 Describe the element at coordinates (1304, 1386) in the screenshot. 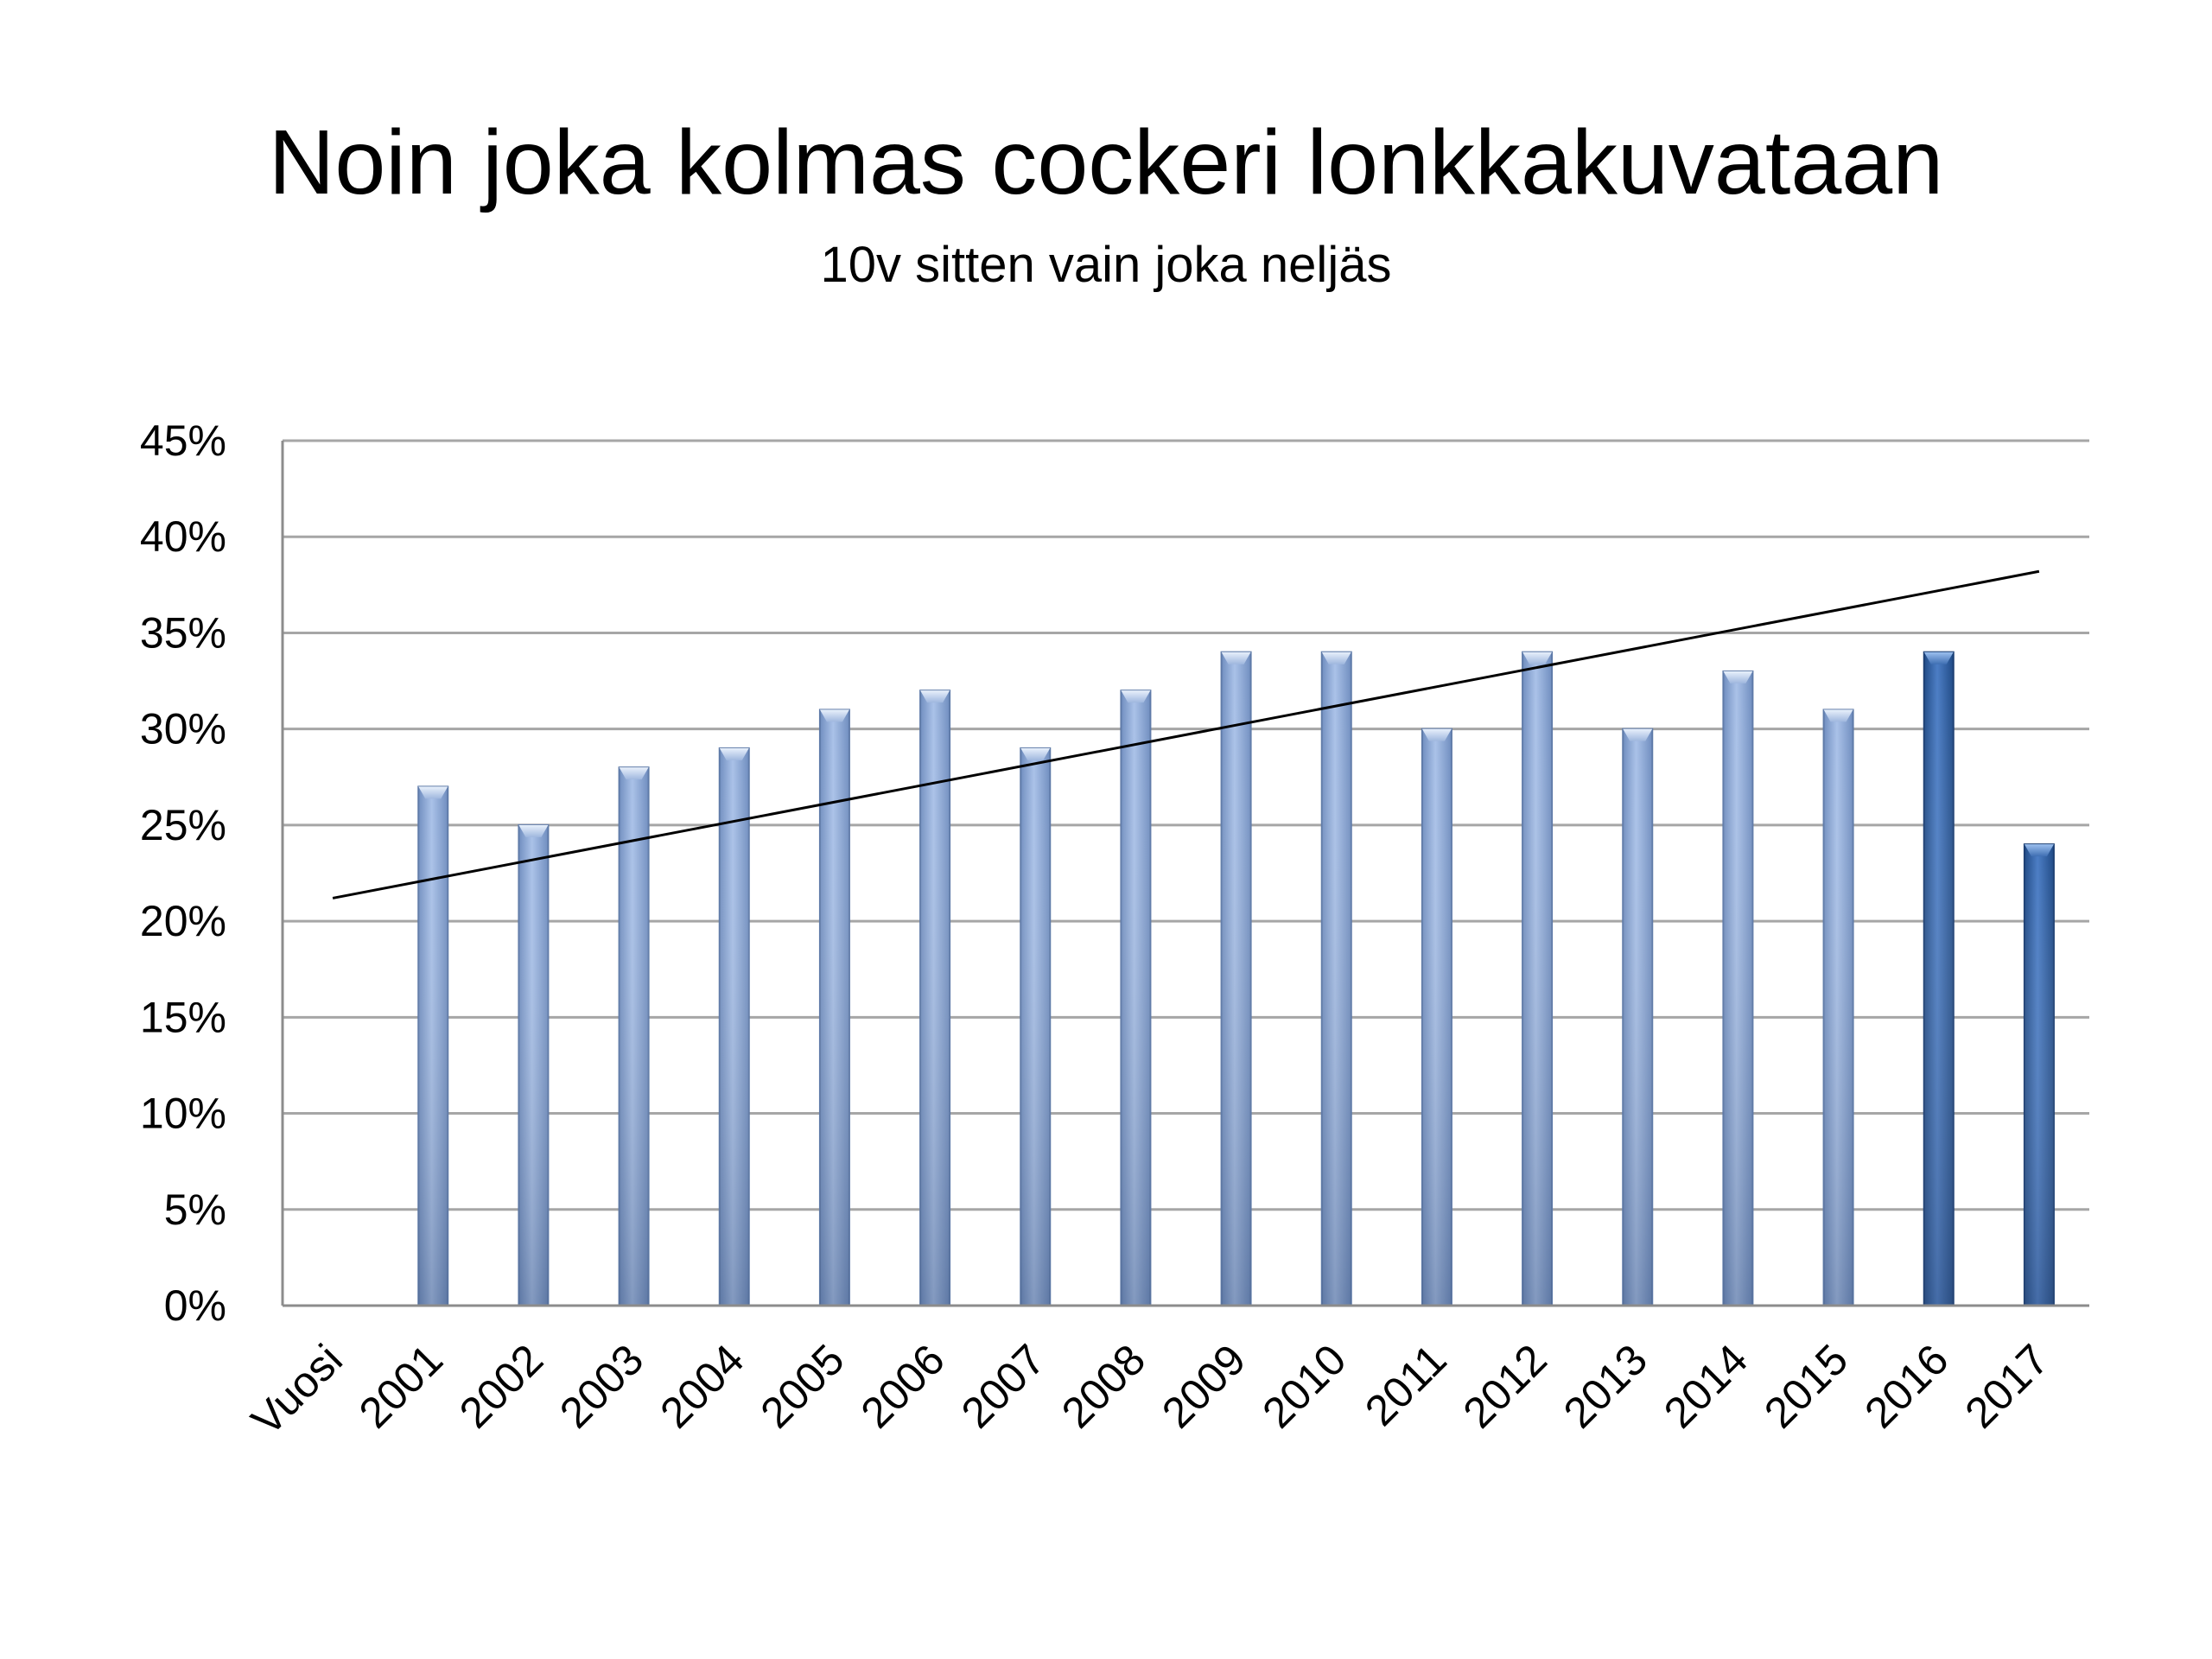

I see `x-tick-label: 2010` at that location.